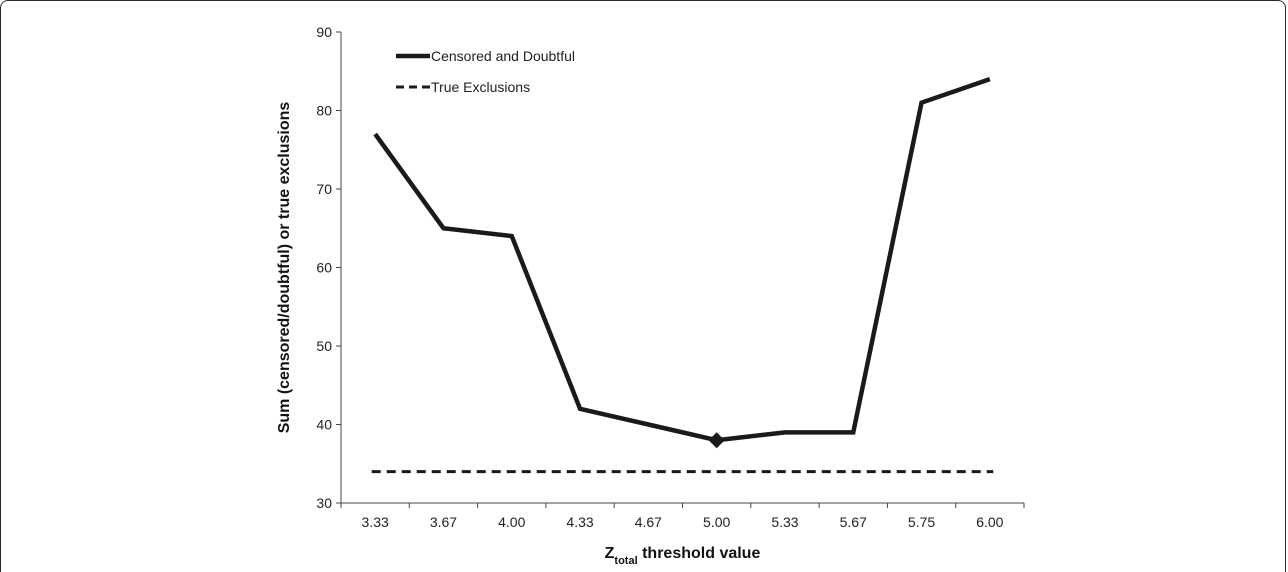 The image size is (1288, 572). Describe the element at coordinates (784, 522) in the screenshot. I see `x-tick-label: 5.33` at that location.